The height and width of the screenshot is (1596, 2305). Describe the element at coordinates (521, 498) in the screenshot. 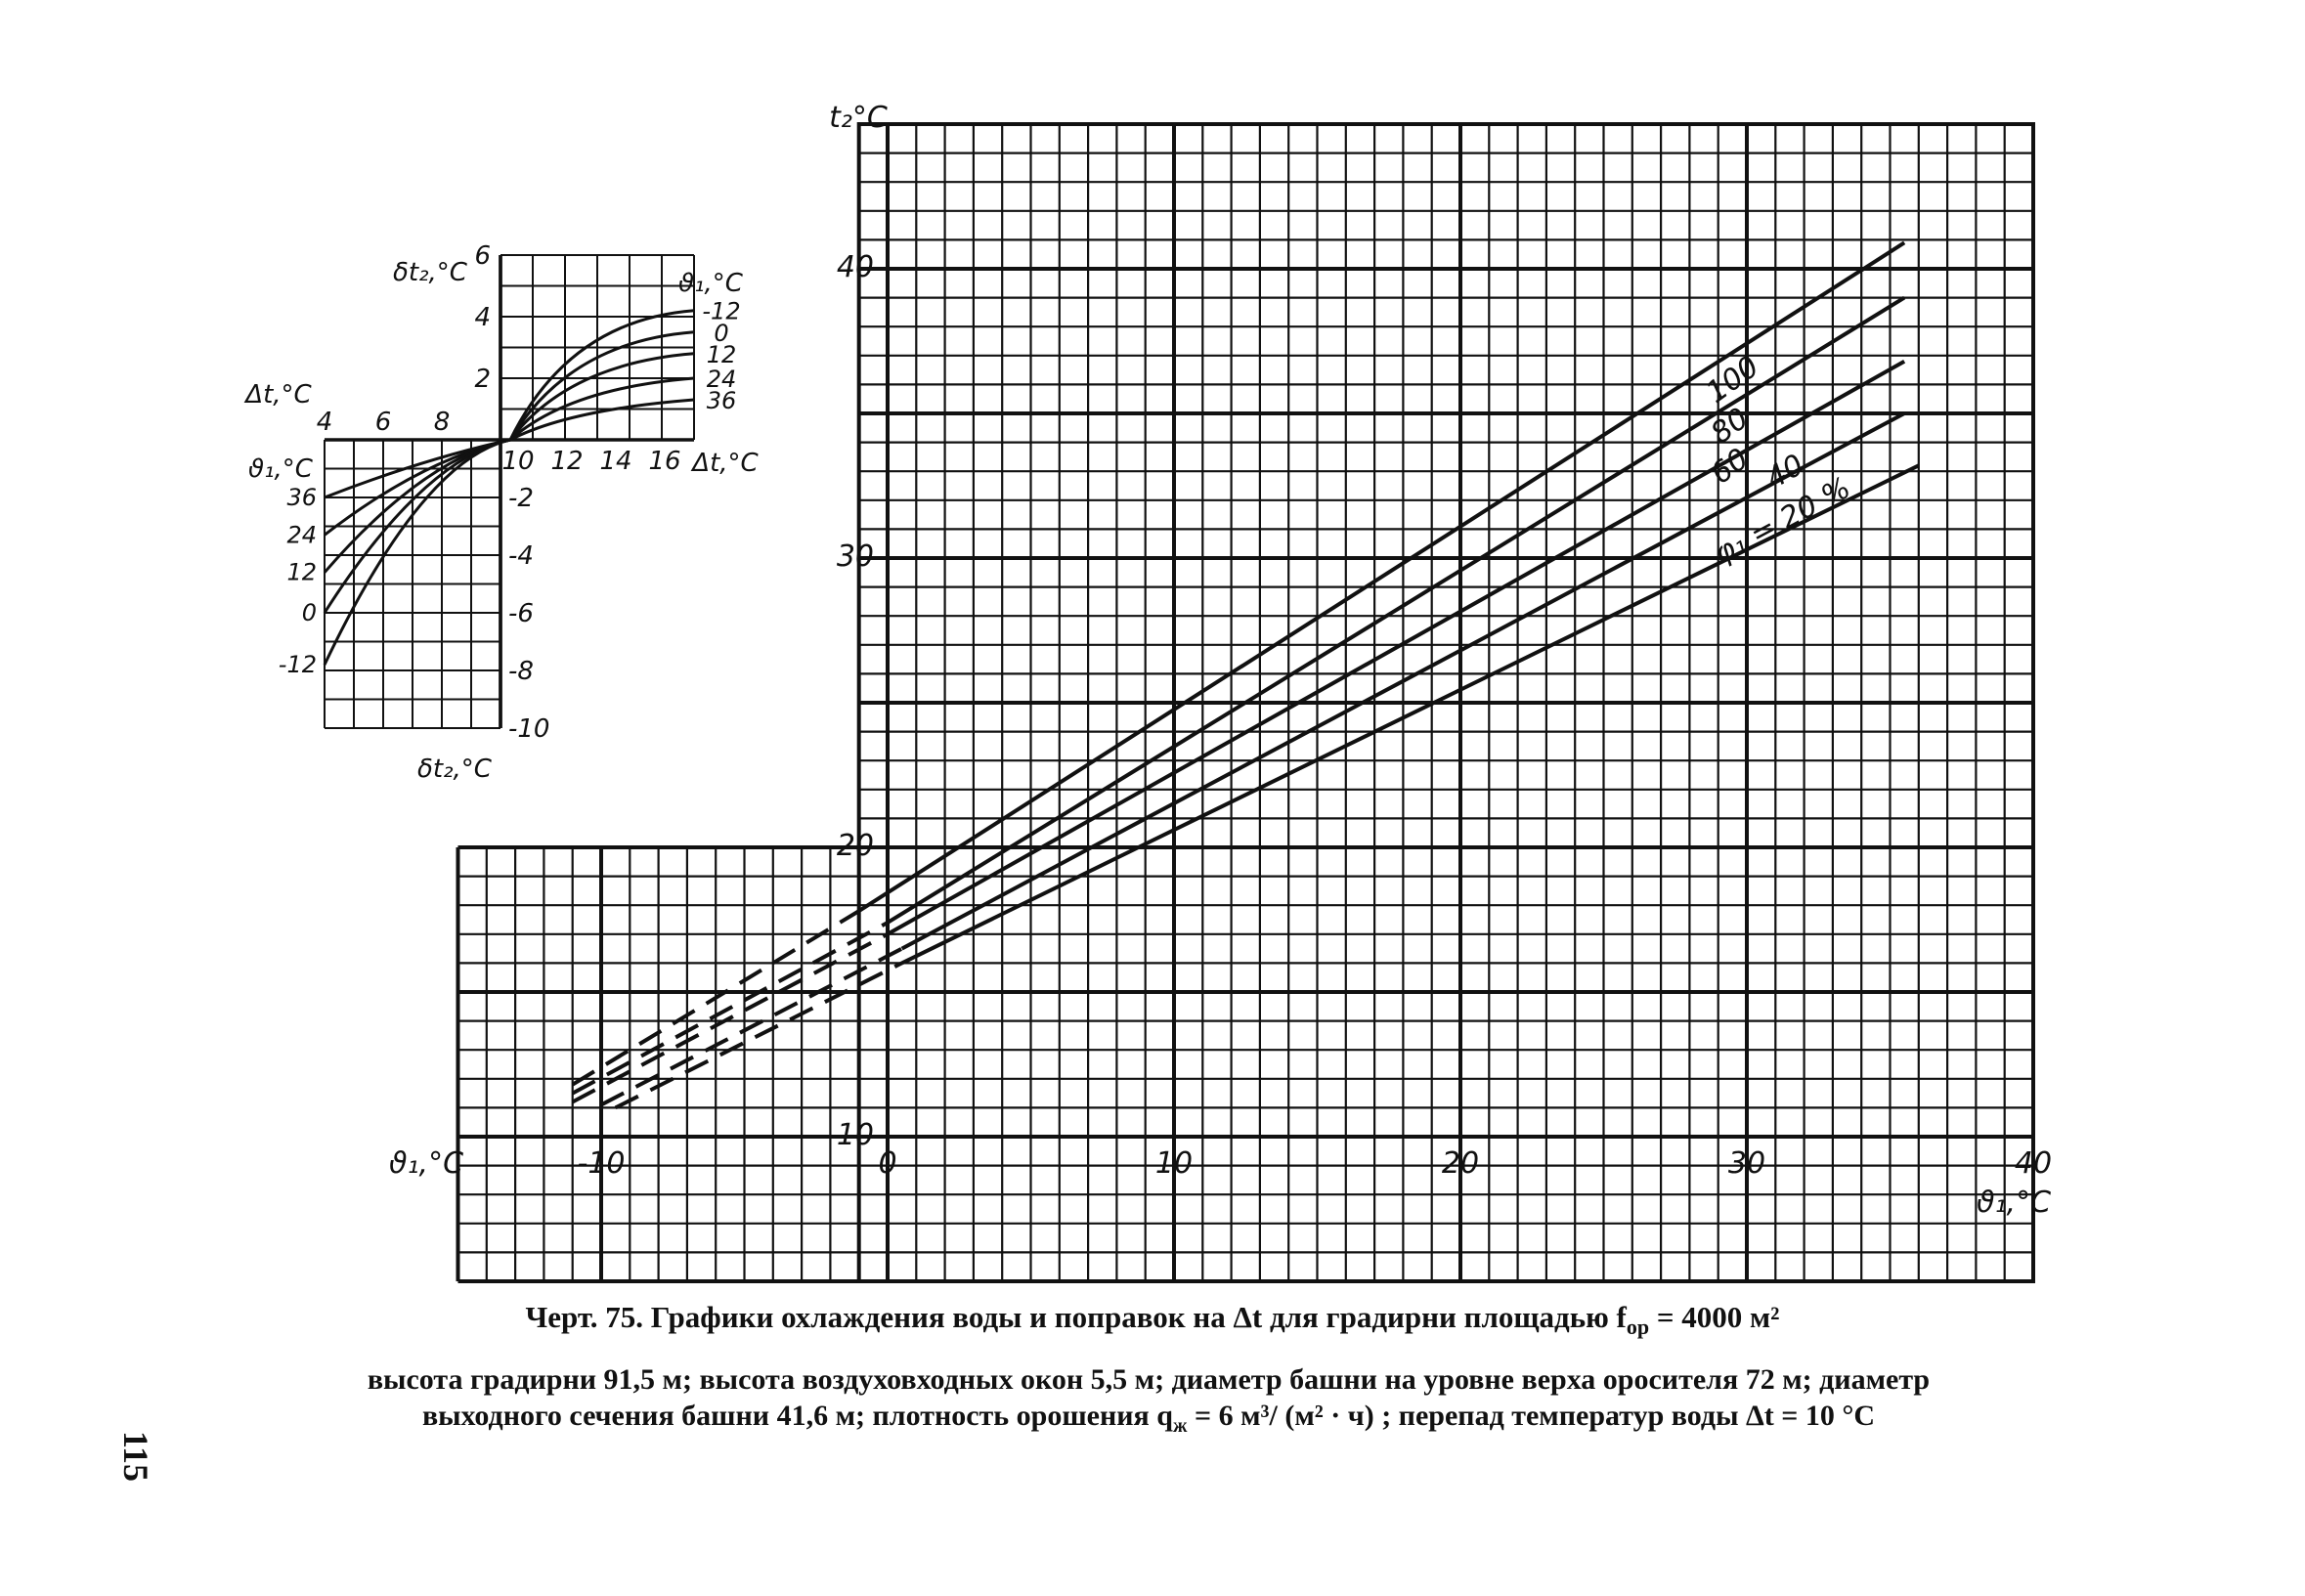

I see `nomo-lower-y-tick: -2` at that location.